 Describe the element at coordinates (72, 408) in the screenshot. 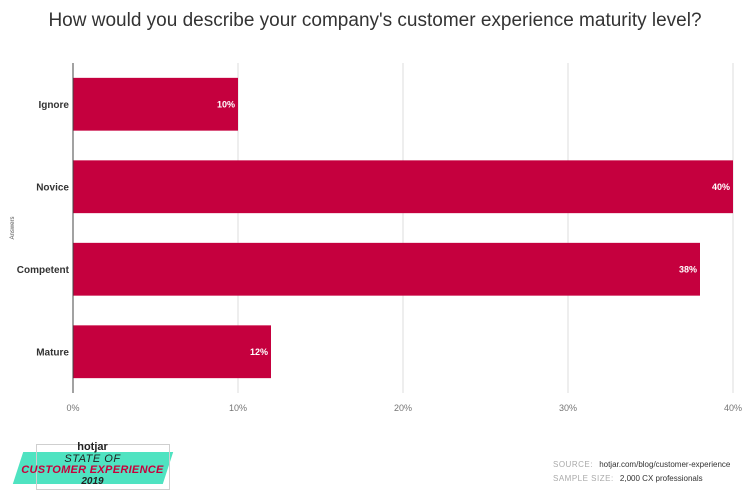

I see `x-tick-label: 0%` at that location.